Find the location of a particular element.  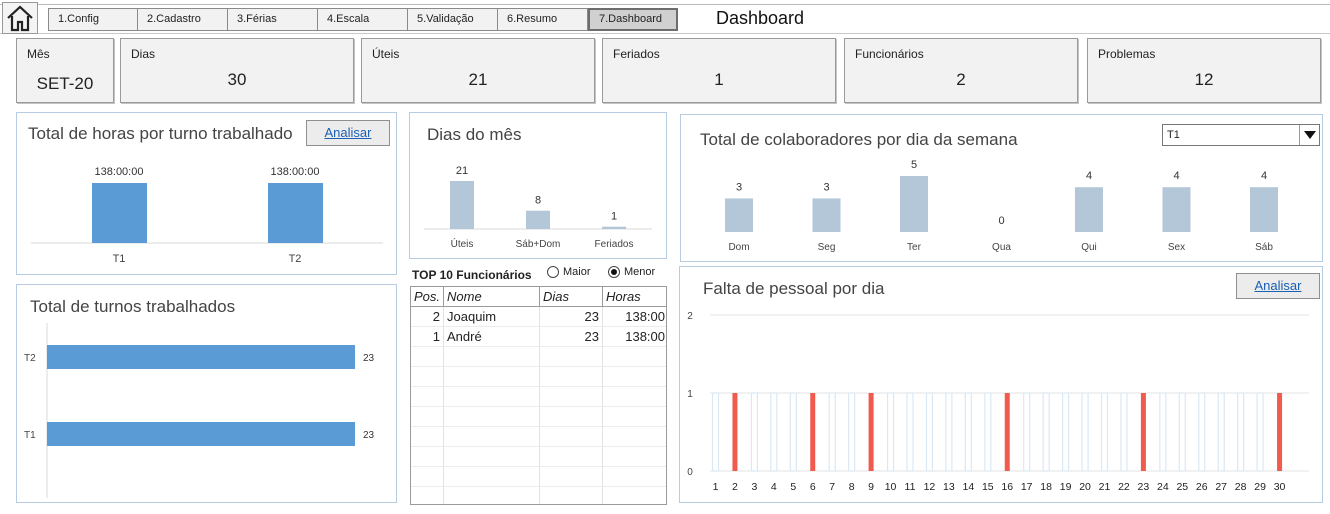

data-label: 1 is located at coordinates (614, 217).